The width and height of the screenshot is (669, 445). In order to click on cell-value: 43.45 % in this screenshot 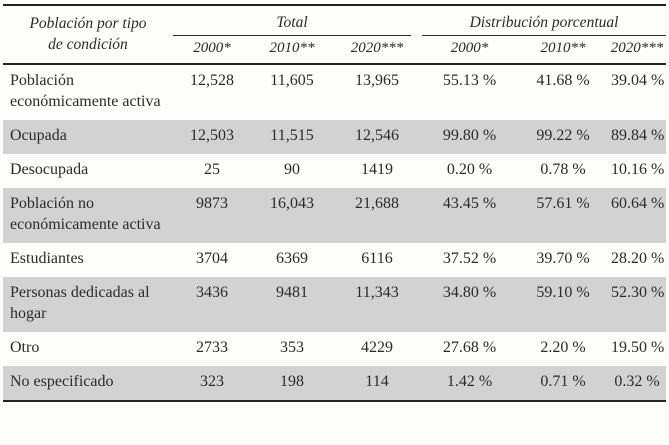, I will do `click(469, 203)`.